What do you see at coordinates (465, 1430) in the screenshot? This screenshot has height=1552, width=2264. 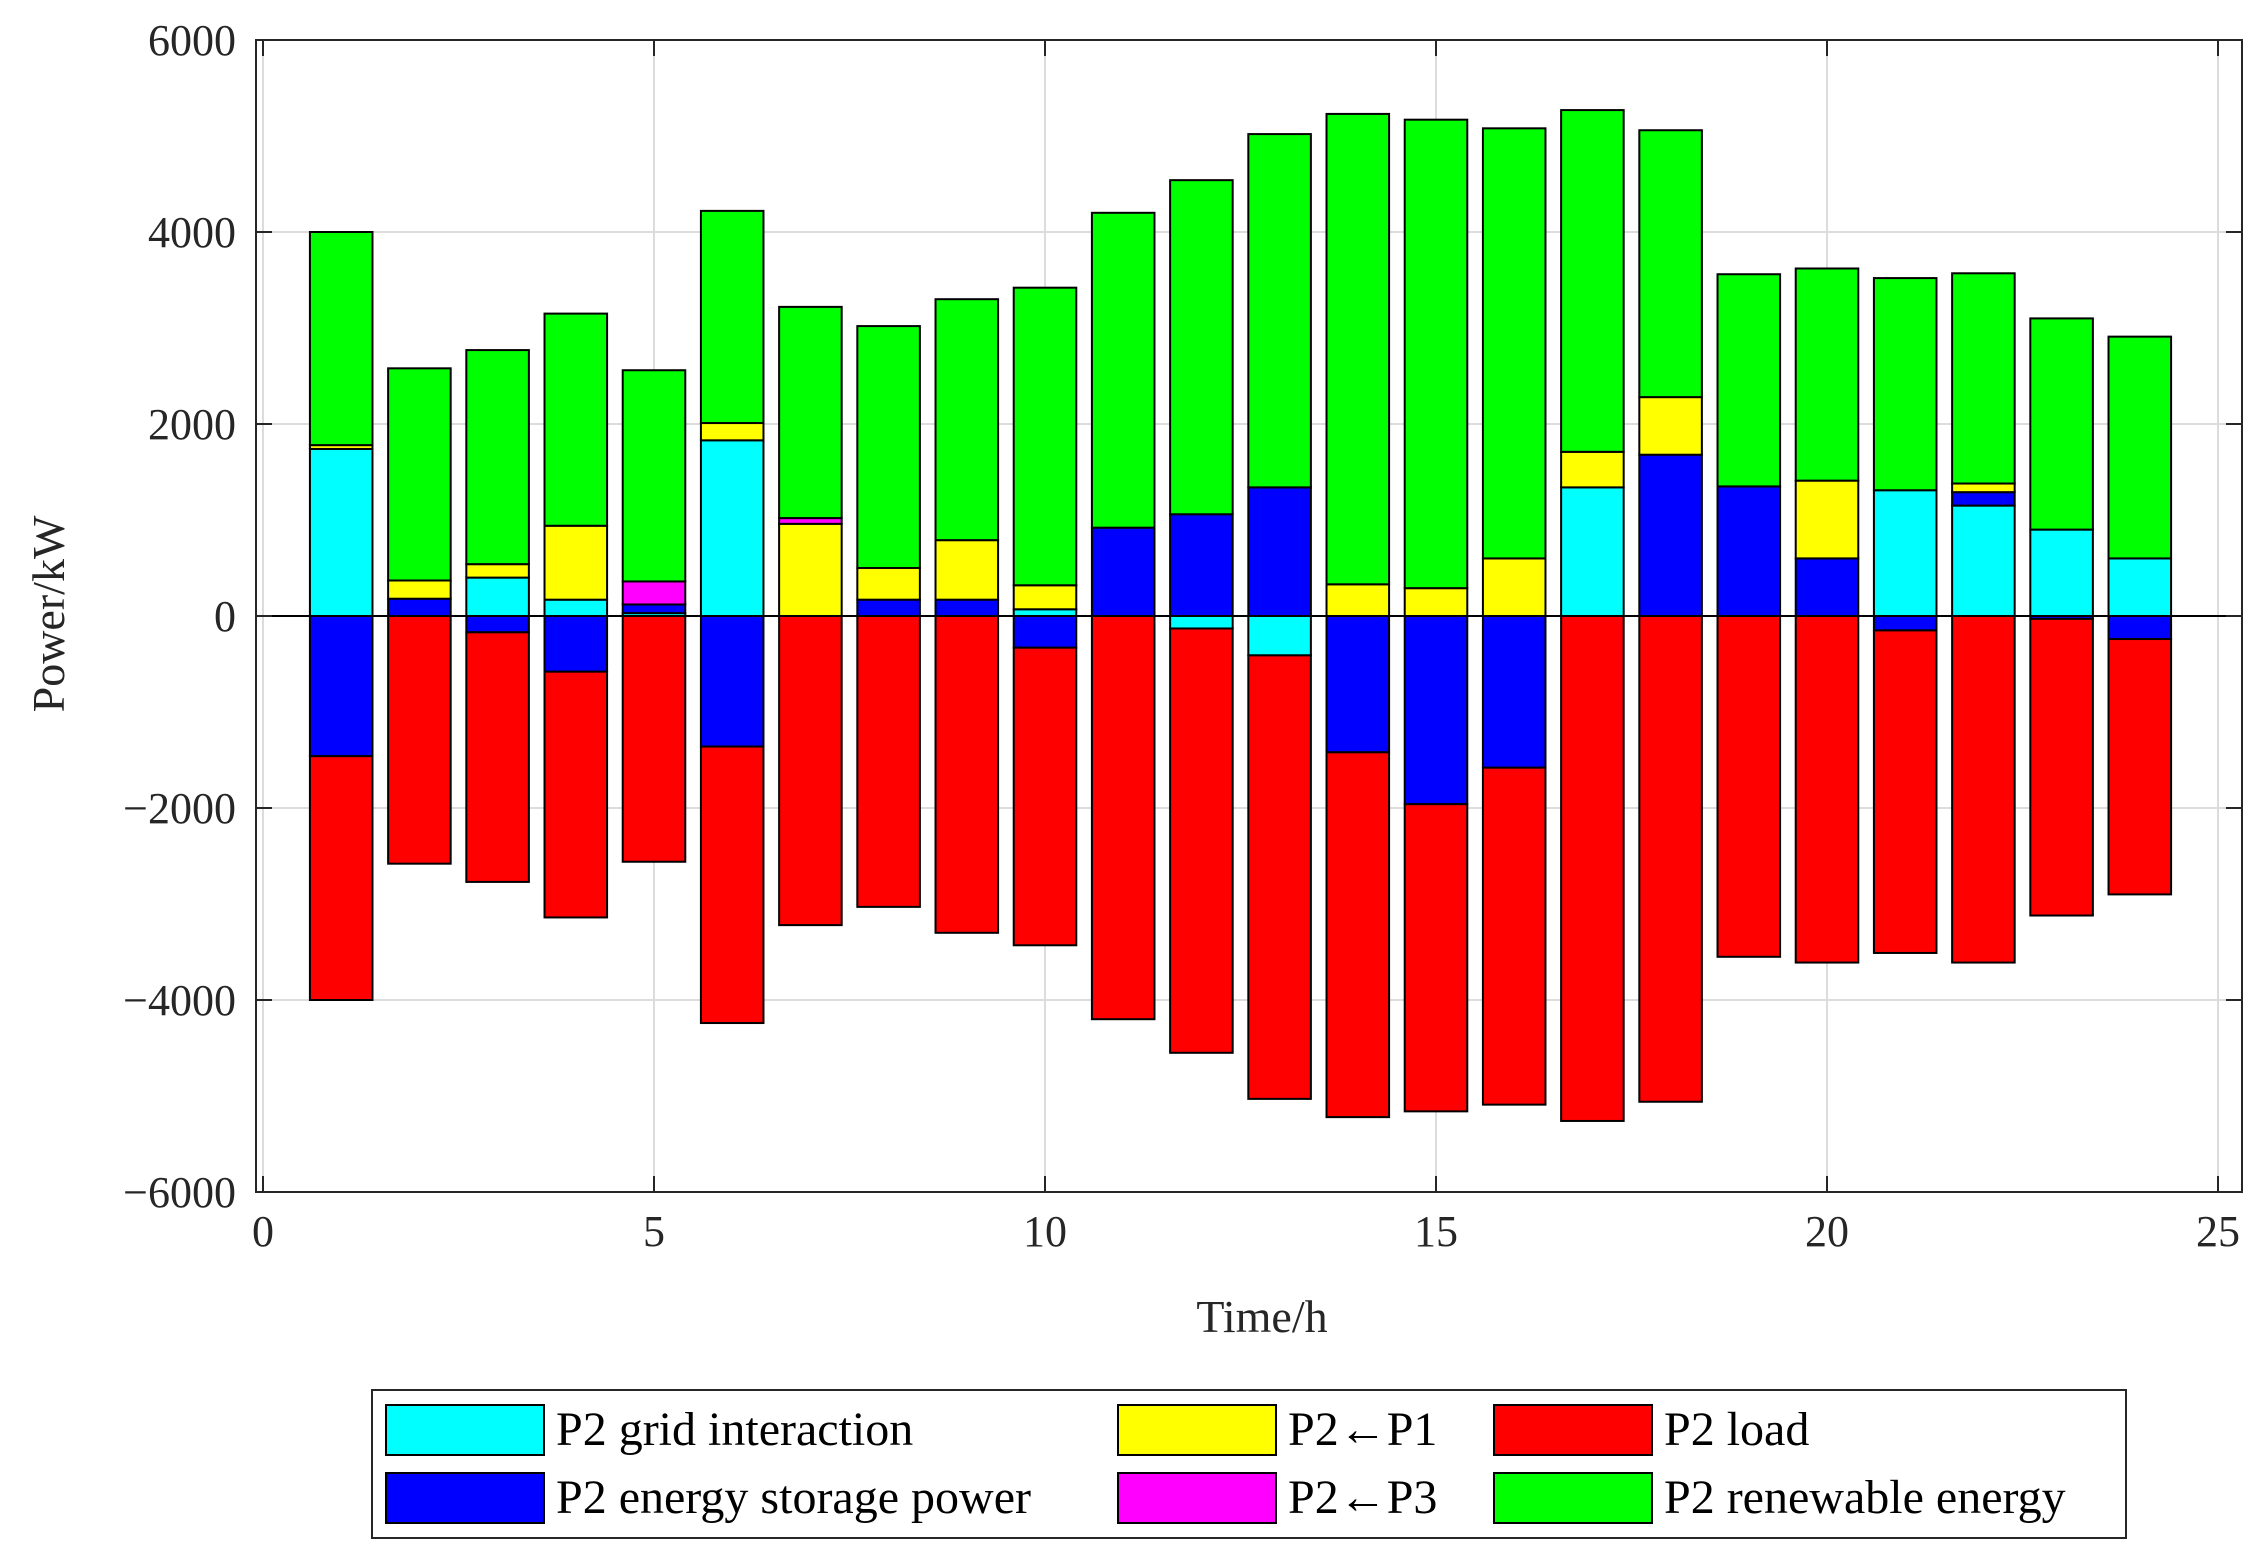 I see `legend-swatch-p2-grid-interaction` at bounding box center [465, 1430].